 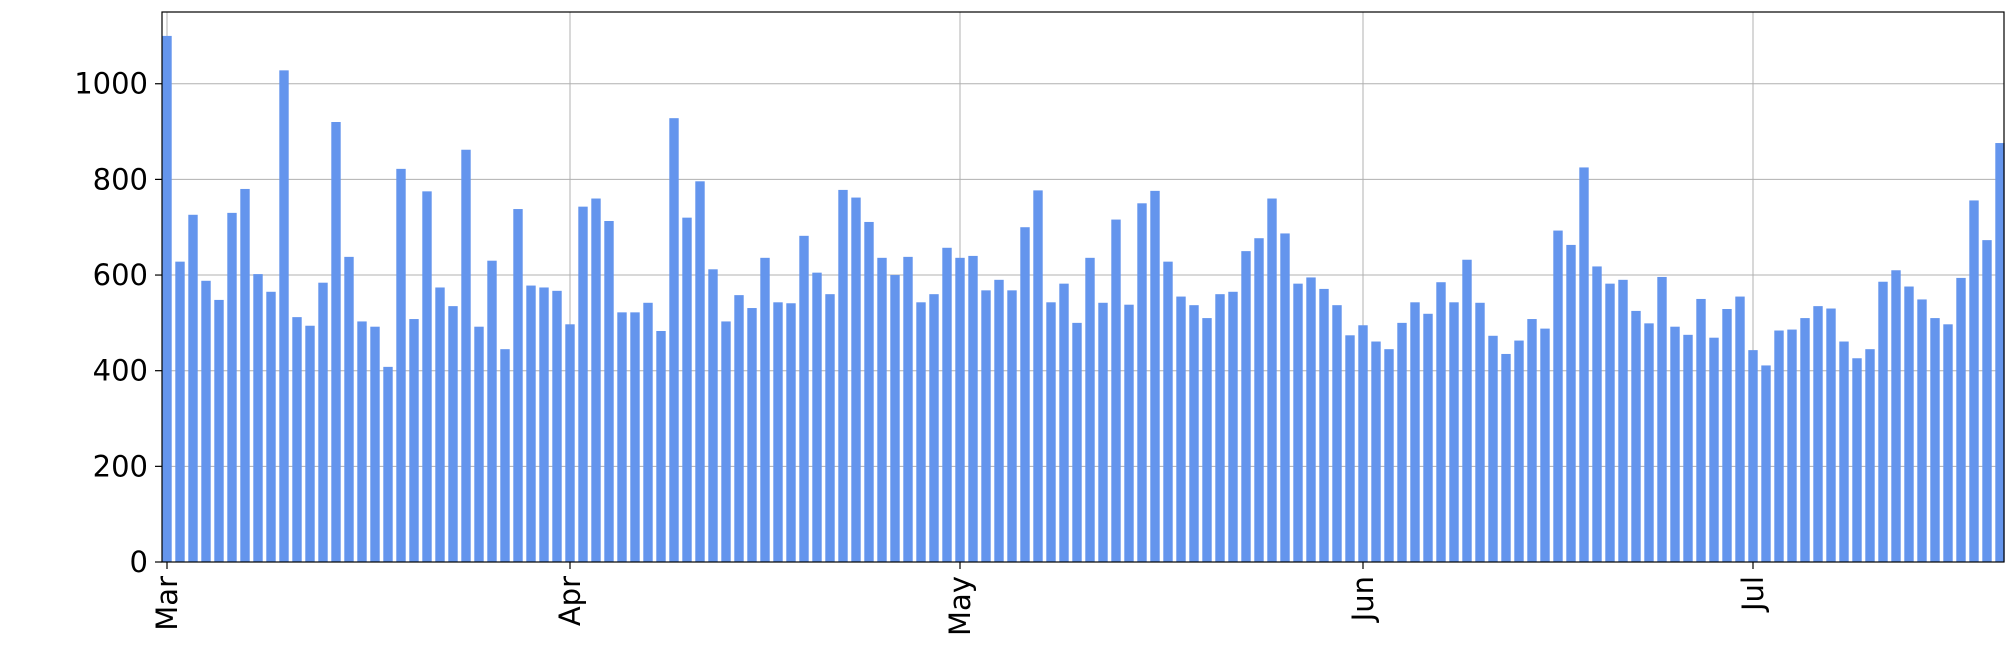 I want to click on x-tick-label: Jul, so click(x=1753, y=594).